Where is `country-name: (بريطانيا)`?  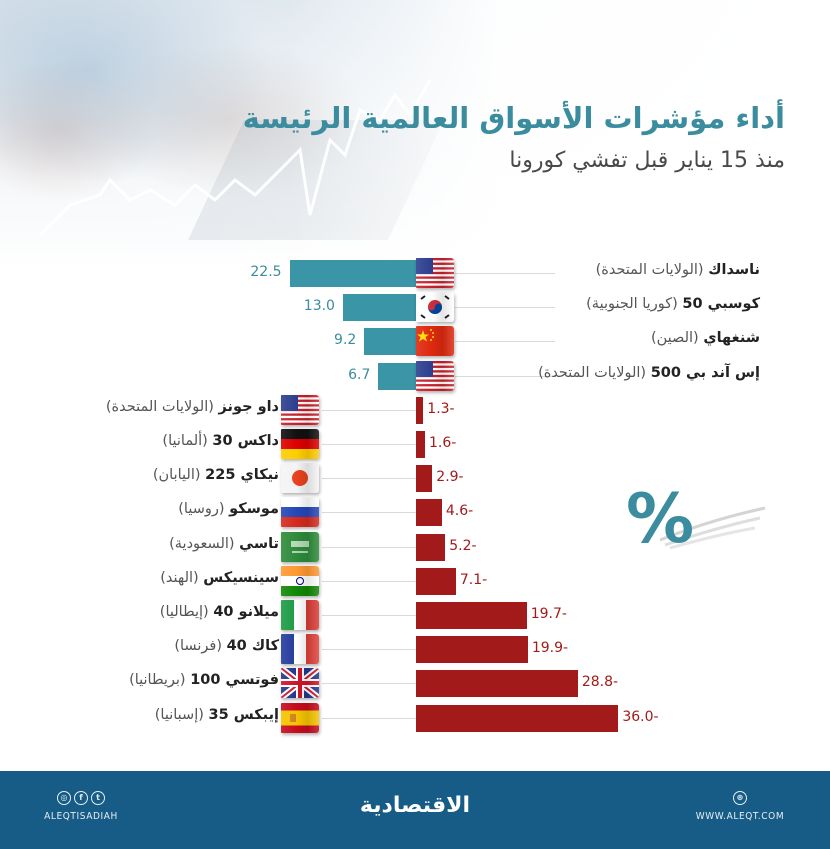 country-name: (بريطانيا) is located at coordinates (160, 680).